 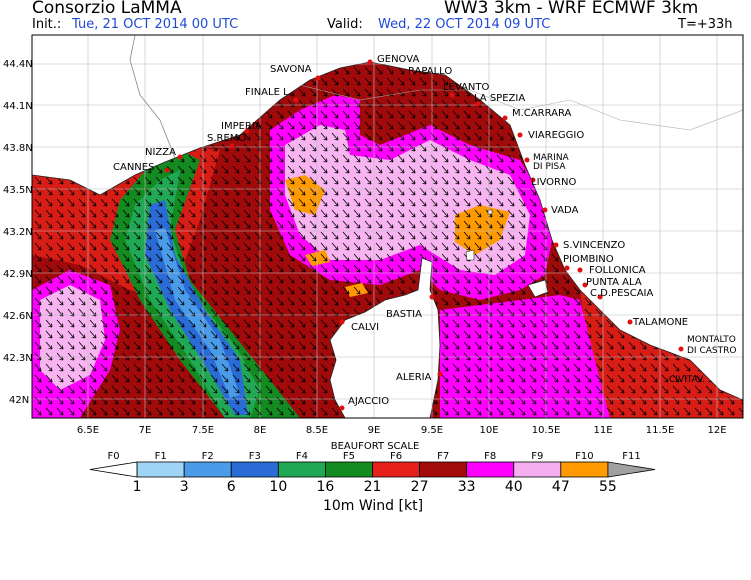 What do you see at coordinates (365, 327) in the screenshot?
I see `place-label: CALVI` at bounding box center [365, 327].